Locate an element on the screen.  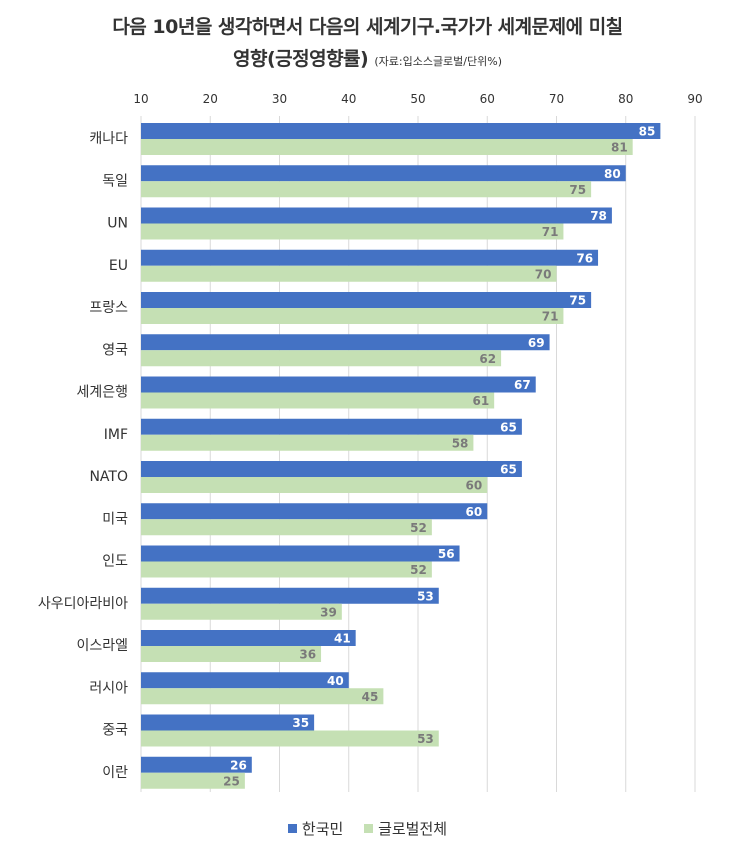
data-label-global: 39 is located at coordinates (328, 612).